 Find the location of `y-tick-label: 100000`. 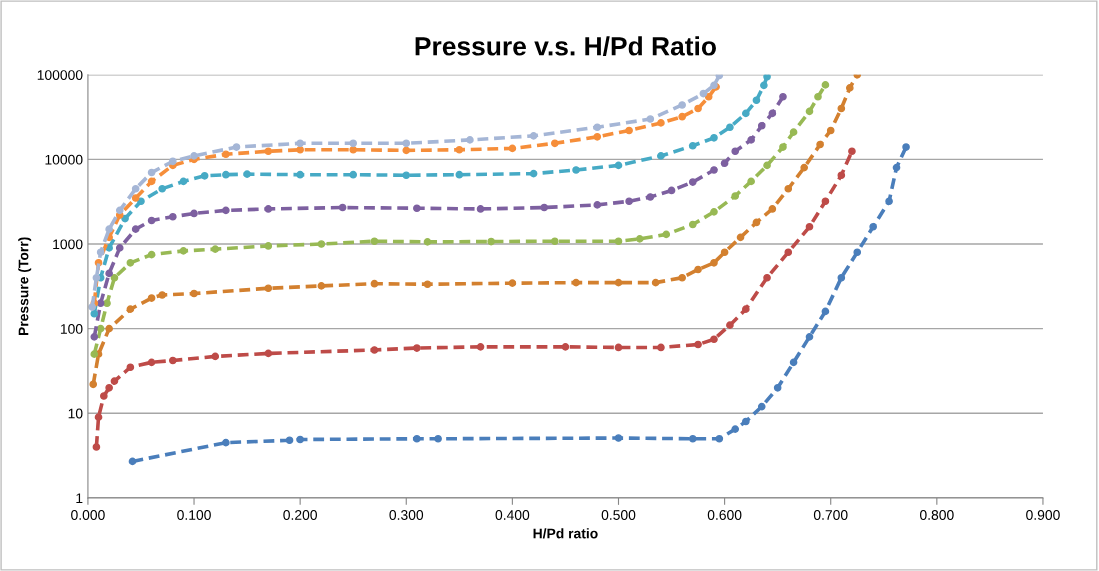

y-tick-label: 100000 is located at coordinates (60, 75).